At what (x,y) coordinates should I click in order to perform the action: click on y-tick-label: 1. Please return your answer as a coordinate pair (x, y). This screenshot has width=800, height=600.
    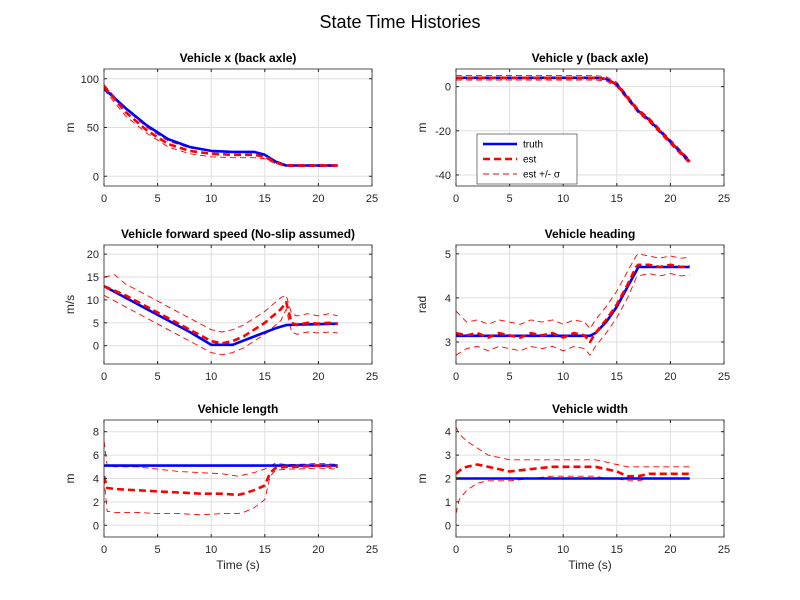
    Looking at the image, I should click on (448, 503).